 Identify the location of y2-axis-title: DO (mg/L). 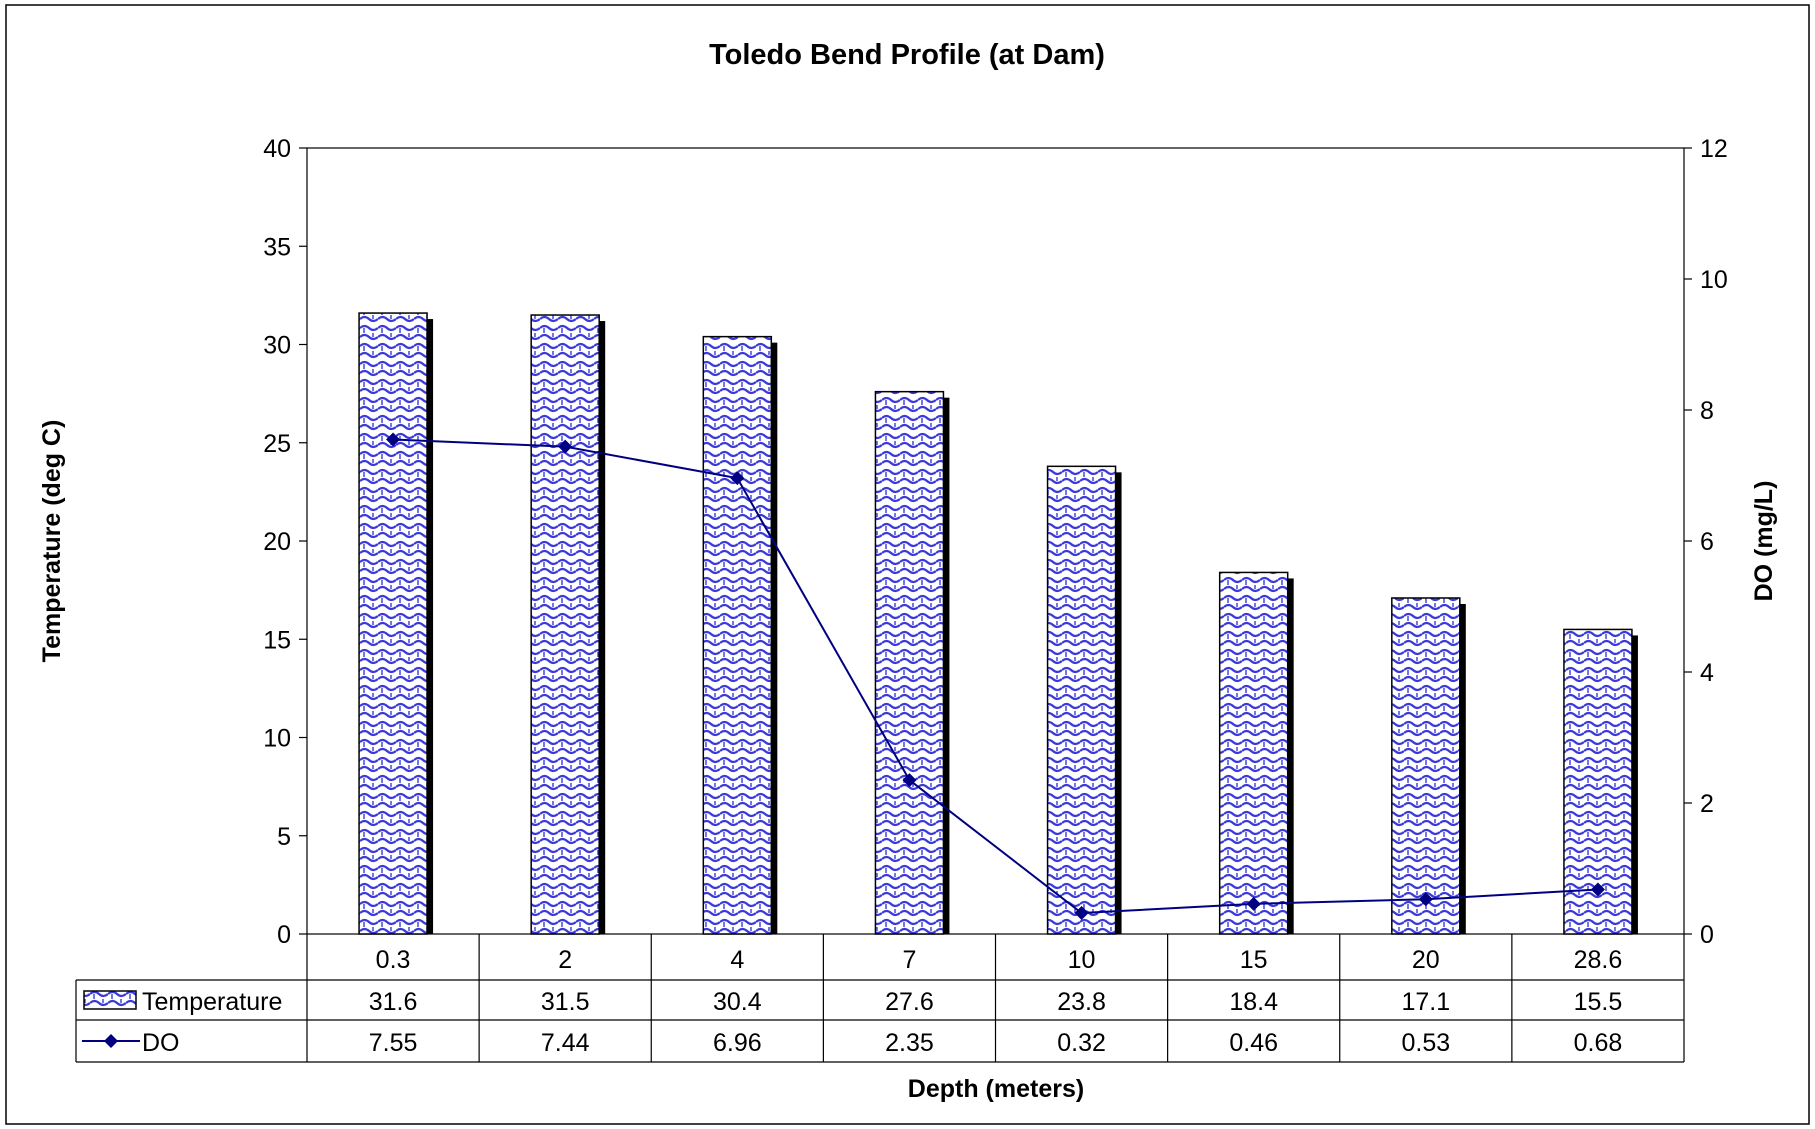
(1764, 541).